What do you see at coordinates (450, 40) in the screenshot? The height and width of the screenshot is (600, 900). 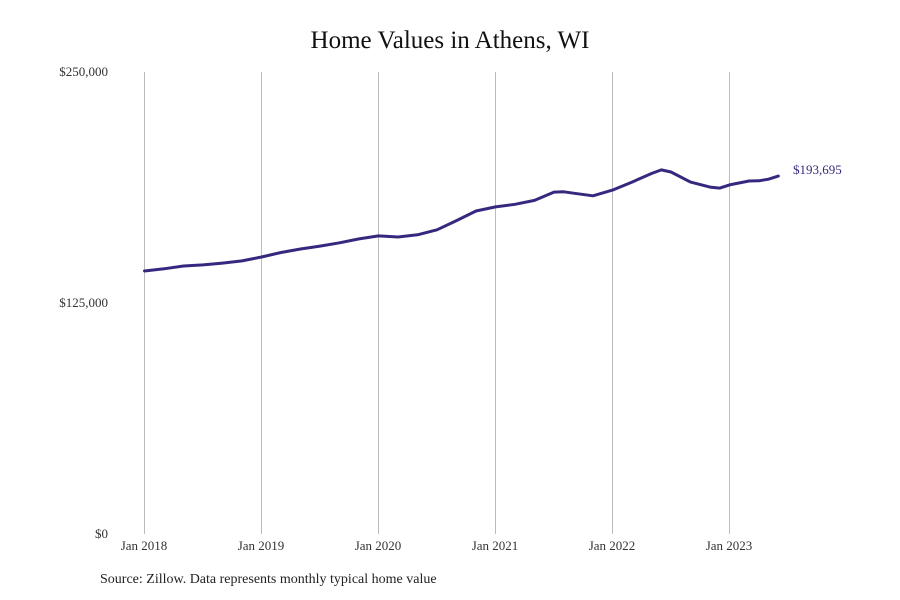 I see `chart-title: Home Values in Athens, WI` at bounding box center [450, 40].